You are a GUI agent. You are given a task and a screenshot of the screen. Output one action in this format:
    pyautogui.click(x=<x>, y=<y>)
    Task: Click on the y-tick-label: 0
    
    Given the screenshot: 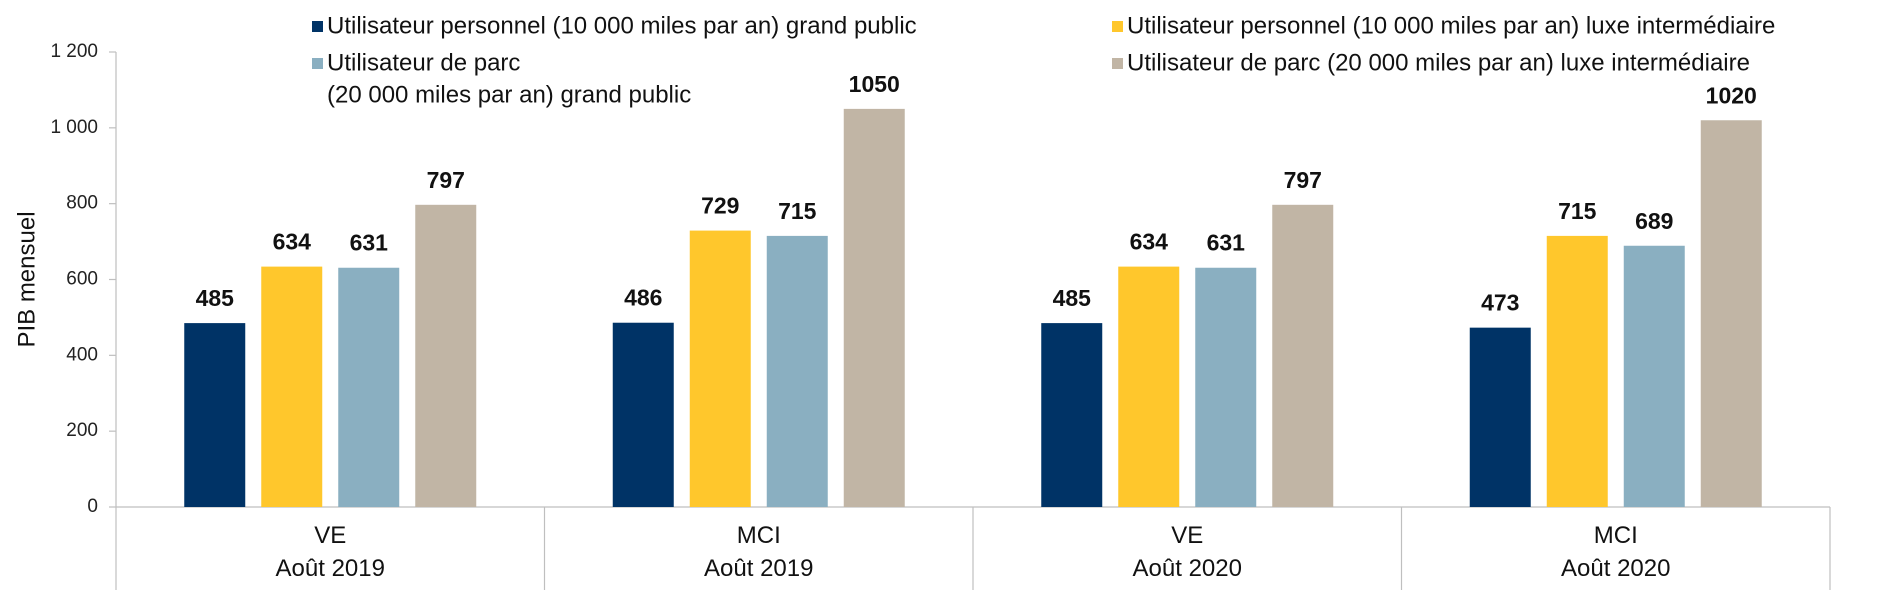 What is the action you would take?
    pyautogui.click(x=92, y=506)
    